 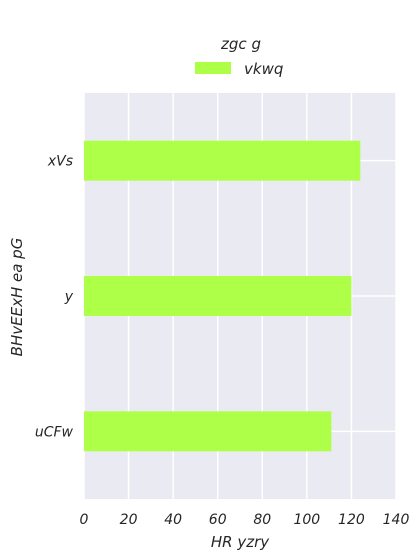 What do you see at coordinates (129, 520) in the screenshot?
I see `x-tick-label: 20` at bounding box center [129, 520].